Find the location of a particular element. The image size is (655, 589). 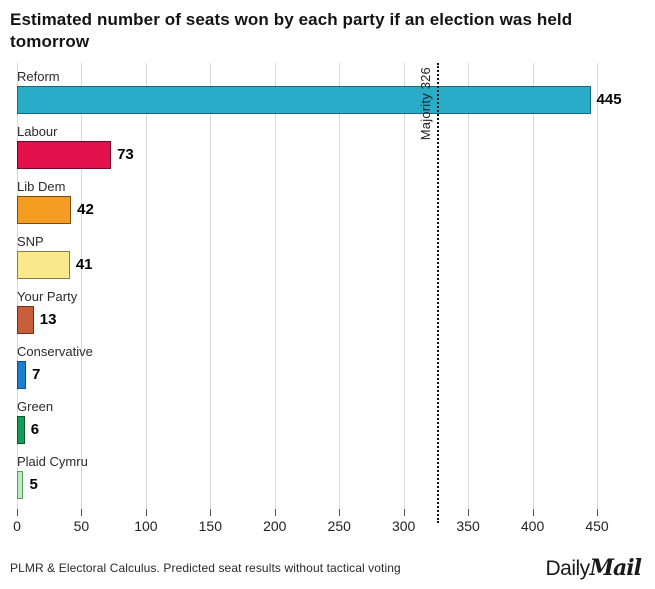

bar-row: Your Party 13 is located at coordinates (317, 316).